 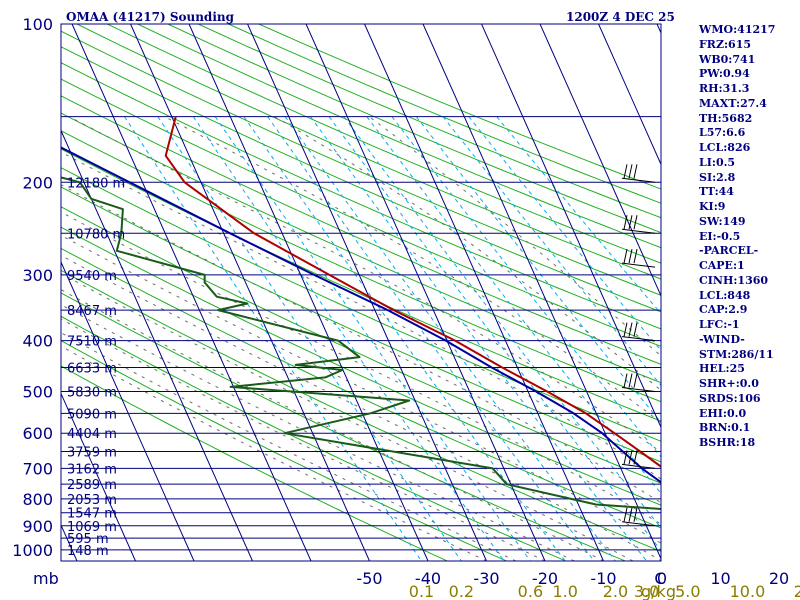 I want to click on sounding-index: CAPE:1, so click(x=722, y=265).